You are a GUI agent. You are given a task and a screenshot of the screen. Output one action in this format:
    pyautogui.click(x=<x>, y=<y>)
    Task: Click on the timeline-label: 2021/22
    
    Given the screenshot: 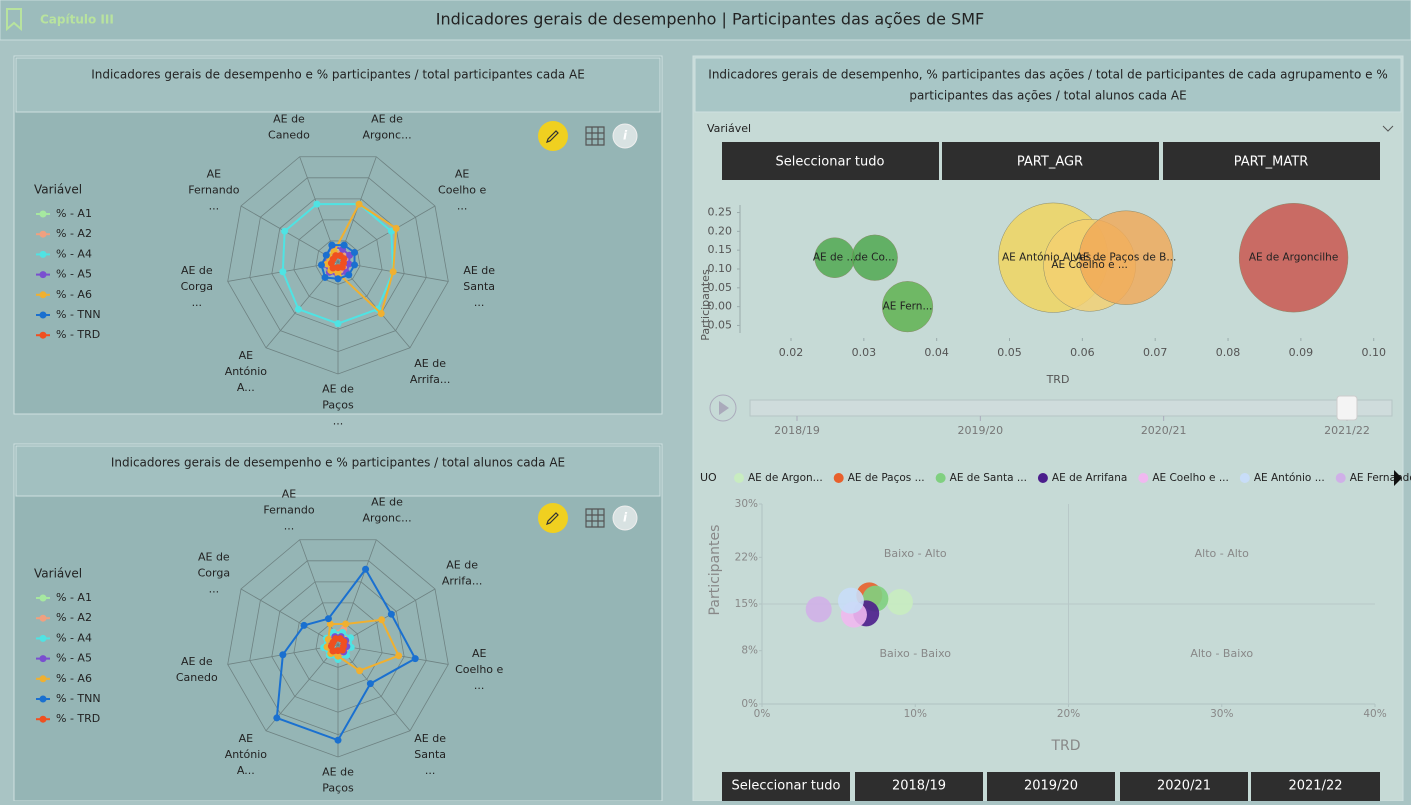 What is the action you would take?
    pyautogui.click(x=1347, y=430)
    